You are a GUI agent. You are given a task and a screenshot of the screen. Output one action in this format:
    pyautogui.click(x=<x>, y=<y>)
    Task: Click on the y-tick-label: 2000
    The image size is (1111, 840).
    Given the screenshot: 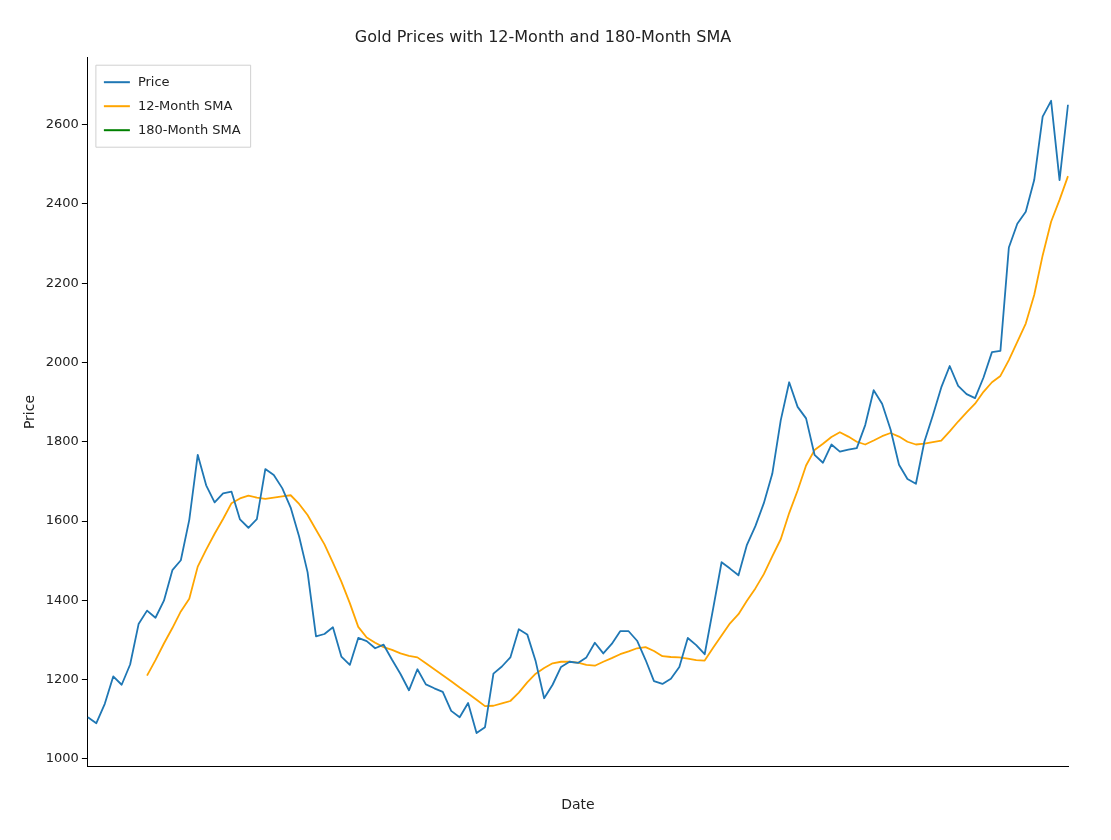 What is the action you would take?
    pyautogui.click(x=62, y=361)
    